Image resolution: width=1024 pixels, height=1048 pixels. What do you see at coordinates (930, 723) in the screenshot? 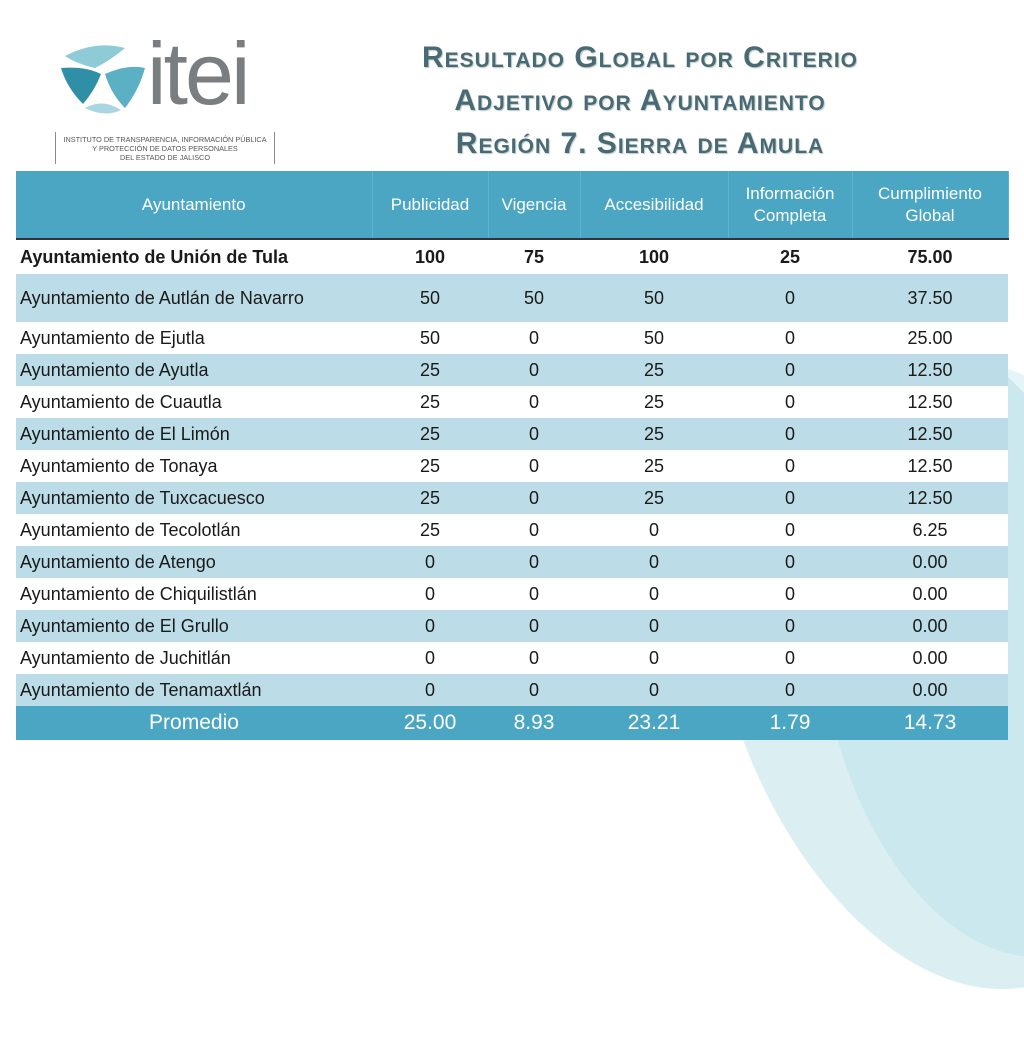
I see `average-cell: 14.73` at bounding box center [930, 723].